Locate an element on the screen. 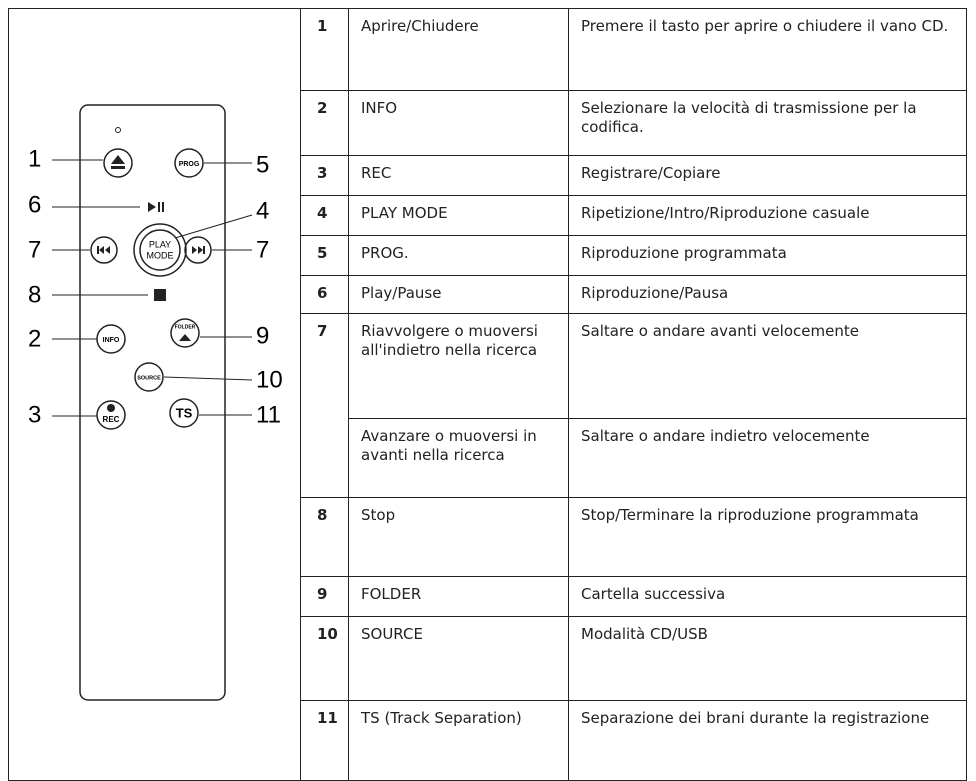  name-cell: PROG. is located at coordinates (458, 255).